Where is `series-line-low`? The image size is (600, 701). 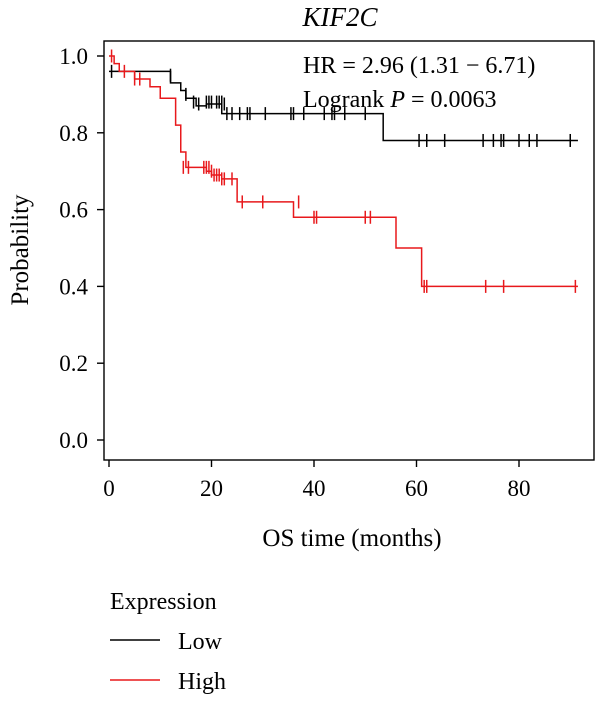 series-line-low is located at coordinates (343, 106).